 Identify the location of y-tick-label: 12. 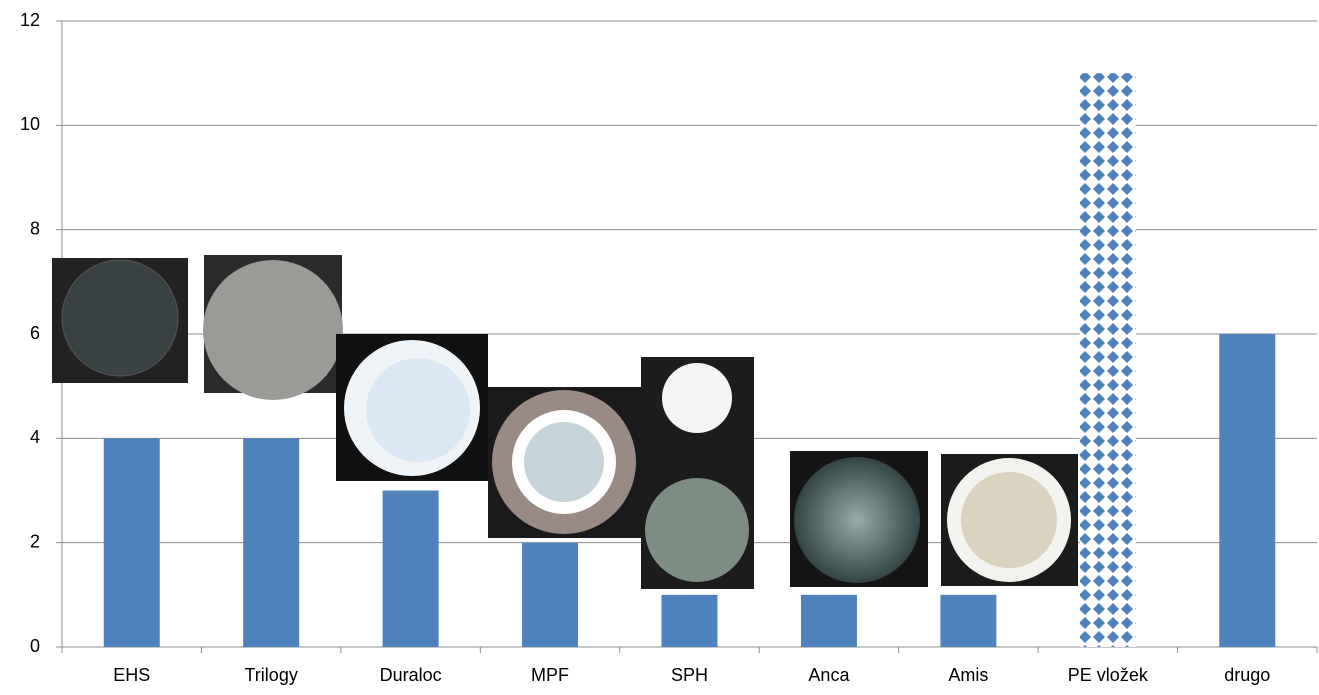
(30, 20).